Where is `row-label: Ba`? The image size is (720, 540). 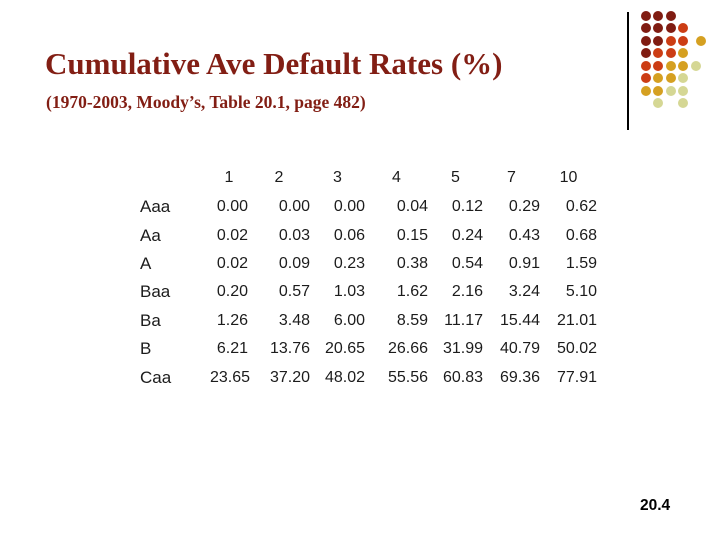
row-label: Ba is located at coordinates (150, 320).